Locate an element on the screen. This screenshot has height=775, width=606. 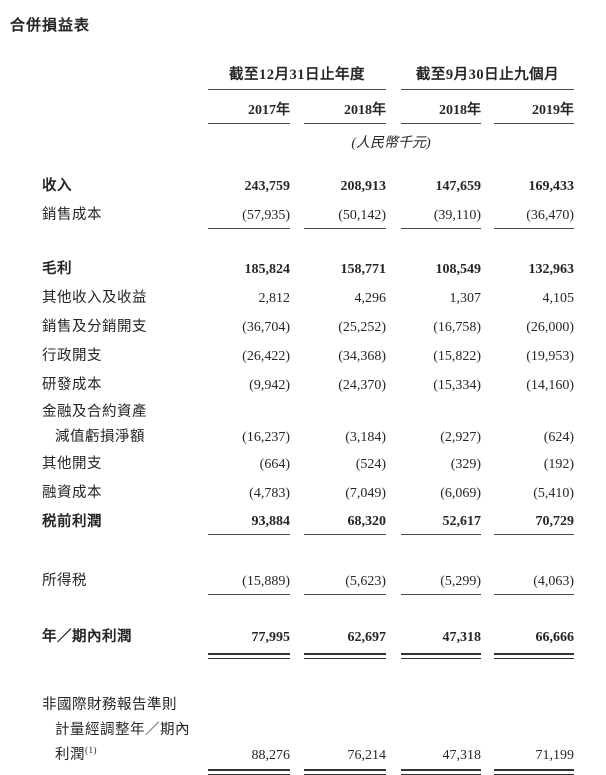
cell-value: (24,370) is located at coordinates (362, 385).